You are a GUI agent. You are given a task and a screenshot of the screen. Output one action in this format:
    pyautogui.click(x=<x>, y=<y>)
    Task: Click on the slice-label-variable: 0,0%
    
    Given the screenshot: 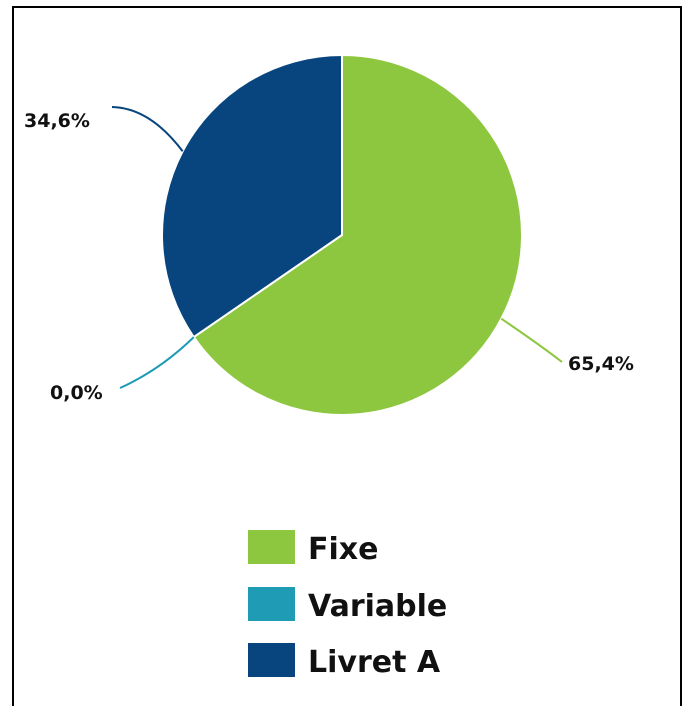 What is the action you would take?
    pyautogui.click(x=76, y=393)
    